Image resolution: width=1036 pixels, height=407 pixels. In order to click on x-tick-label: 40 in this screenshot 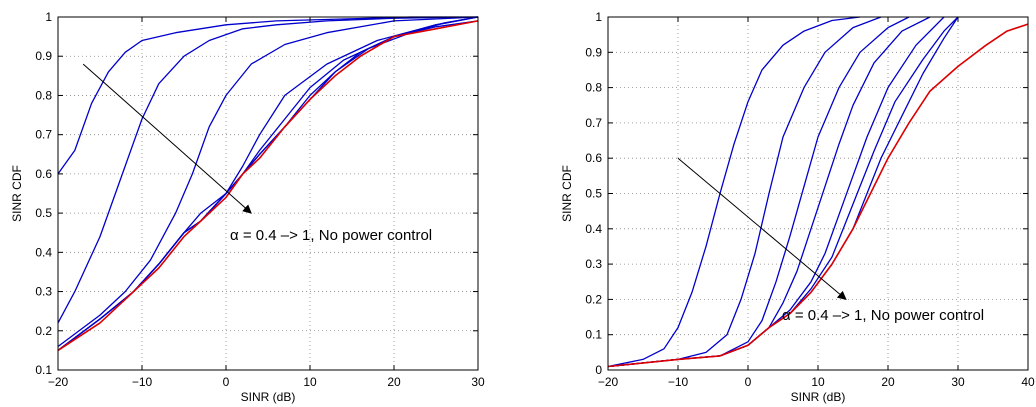, I will do `click(1028, 382)`.